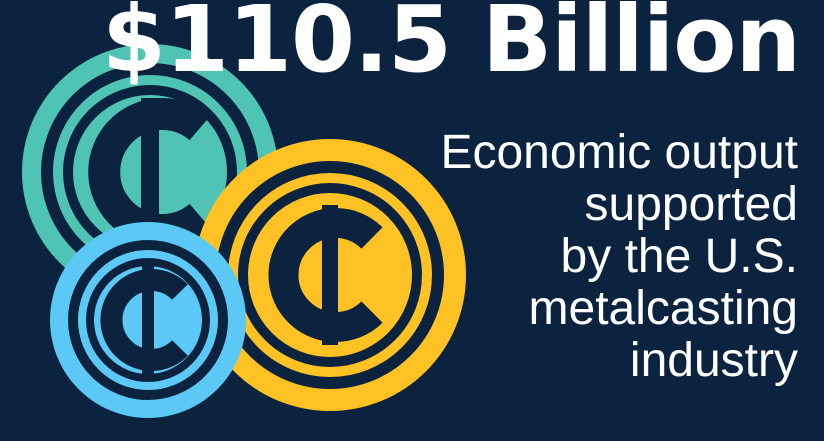  Describe the element at coordinates (148, 320) in the screenshot. I see `blue-cent-coin-icon` at that location.